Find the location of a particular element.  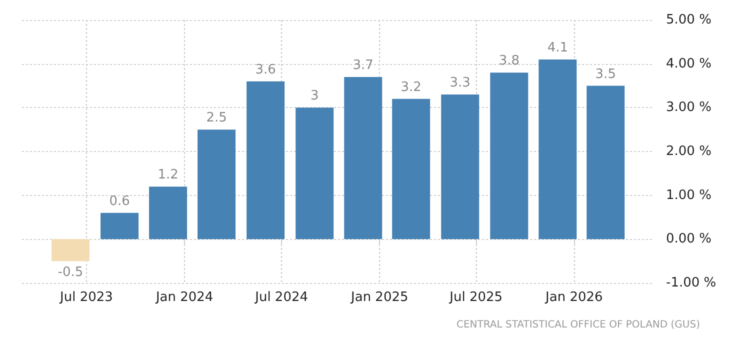

data-label: 3.6 is located at coordinates (265, 70).